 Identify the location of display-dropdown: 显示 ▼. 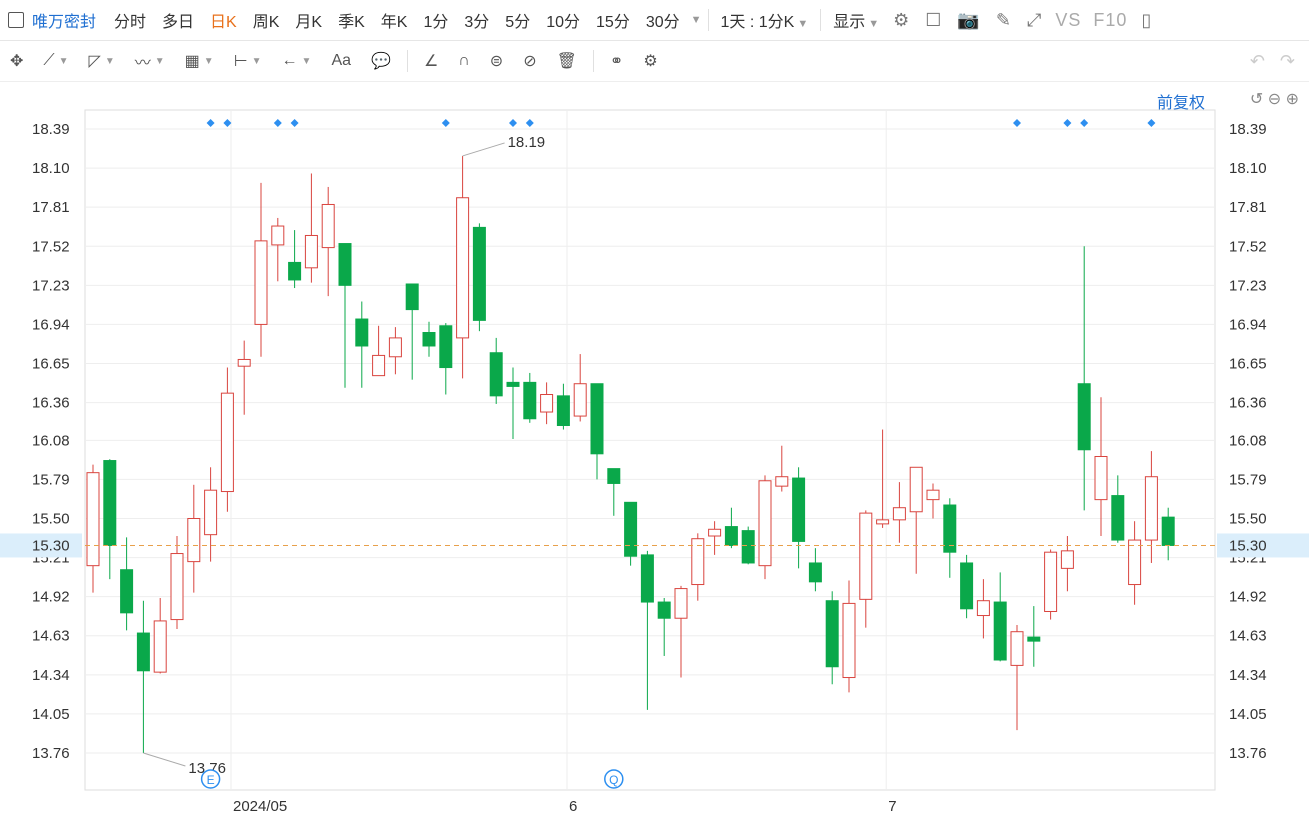
(856, 20).